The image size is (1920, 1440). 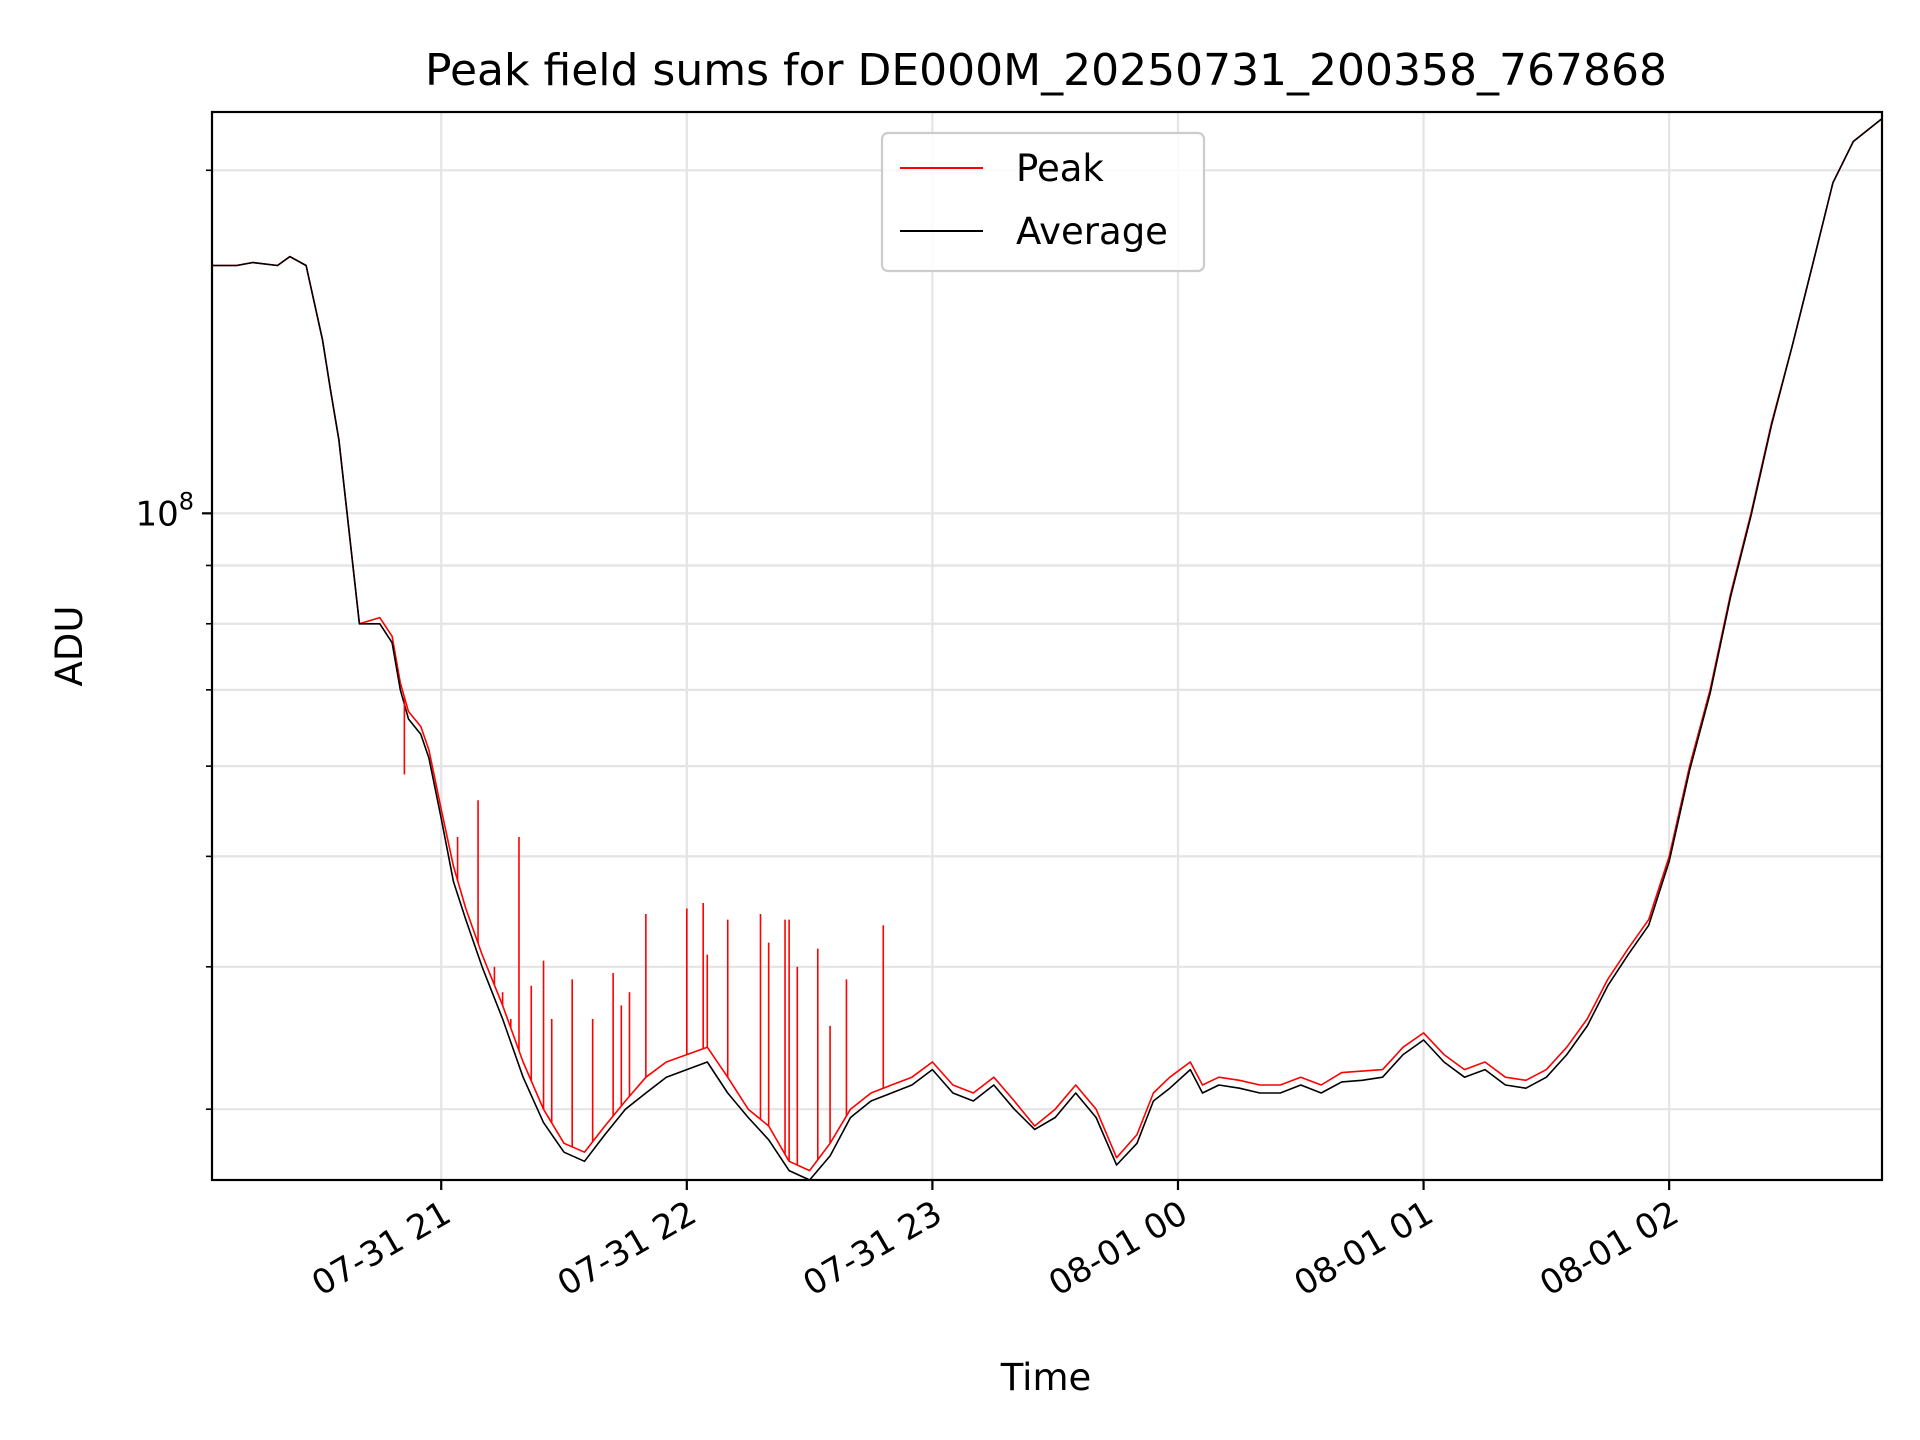 I want to click on legend: Peak Average, so click(x=1043, y=202).